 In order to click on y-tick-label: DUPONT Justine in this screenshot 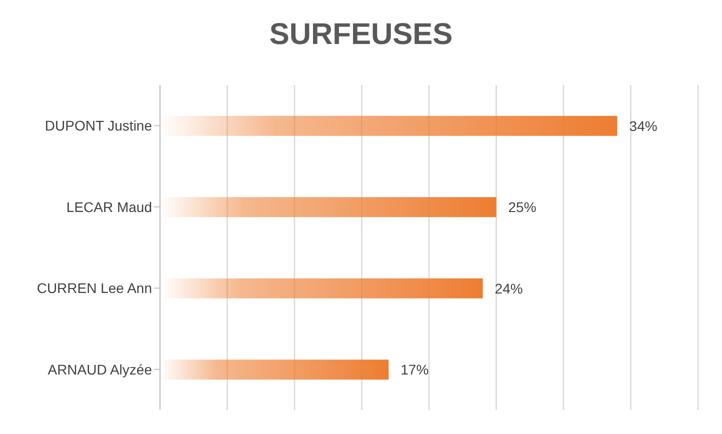, I will do `click(98, 126)`.